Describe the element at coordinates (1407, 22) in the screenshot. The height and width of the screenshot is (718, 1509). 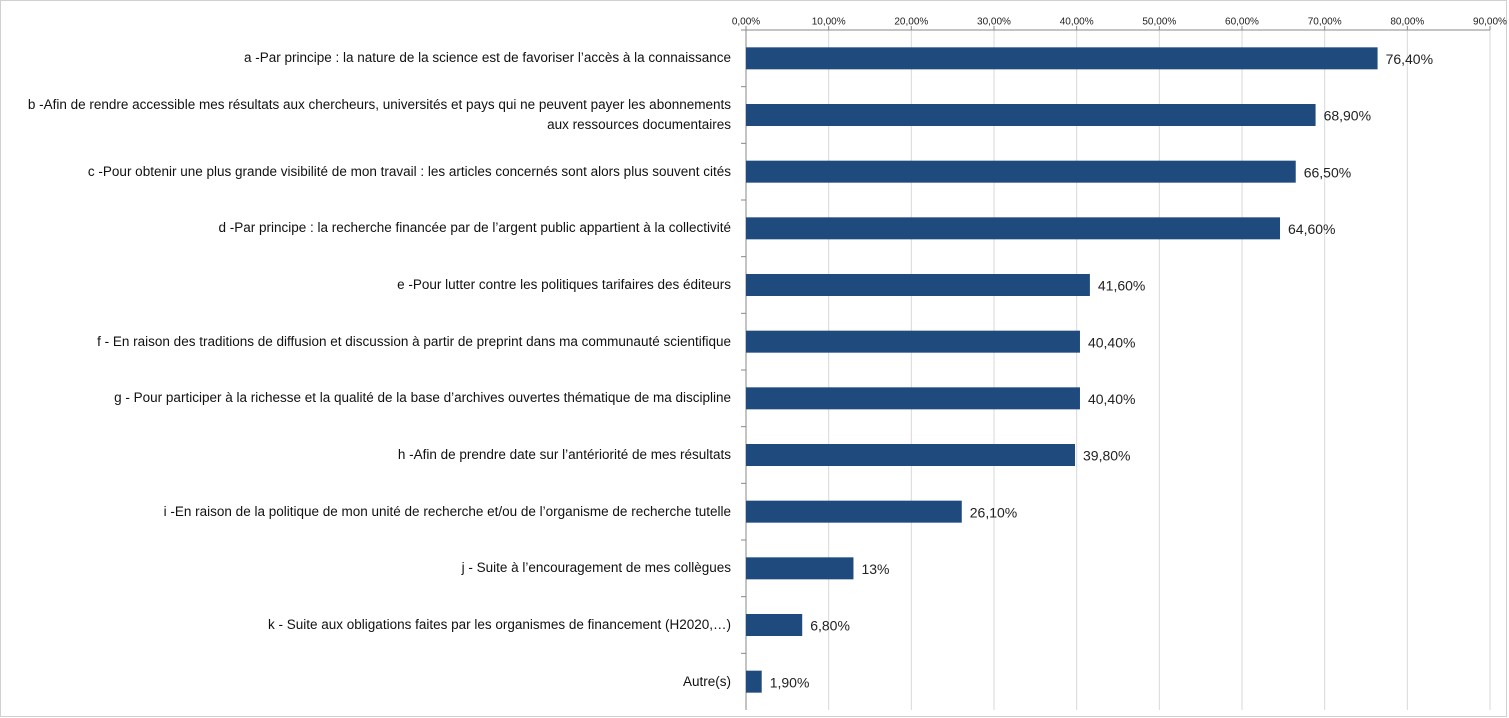
I see `x-tick-label: 80,00%` at that location.